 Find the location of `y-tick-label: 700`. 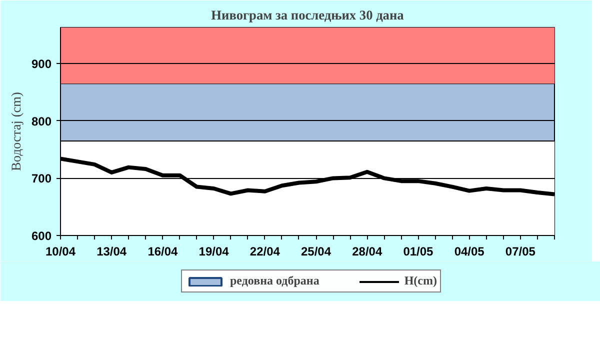

y-tick-label: 700 is located at coordinates (41, 179).